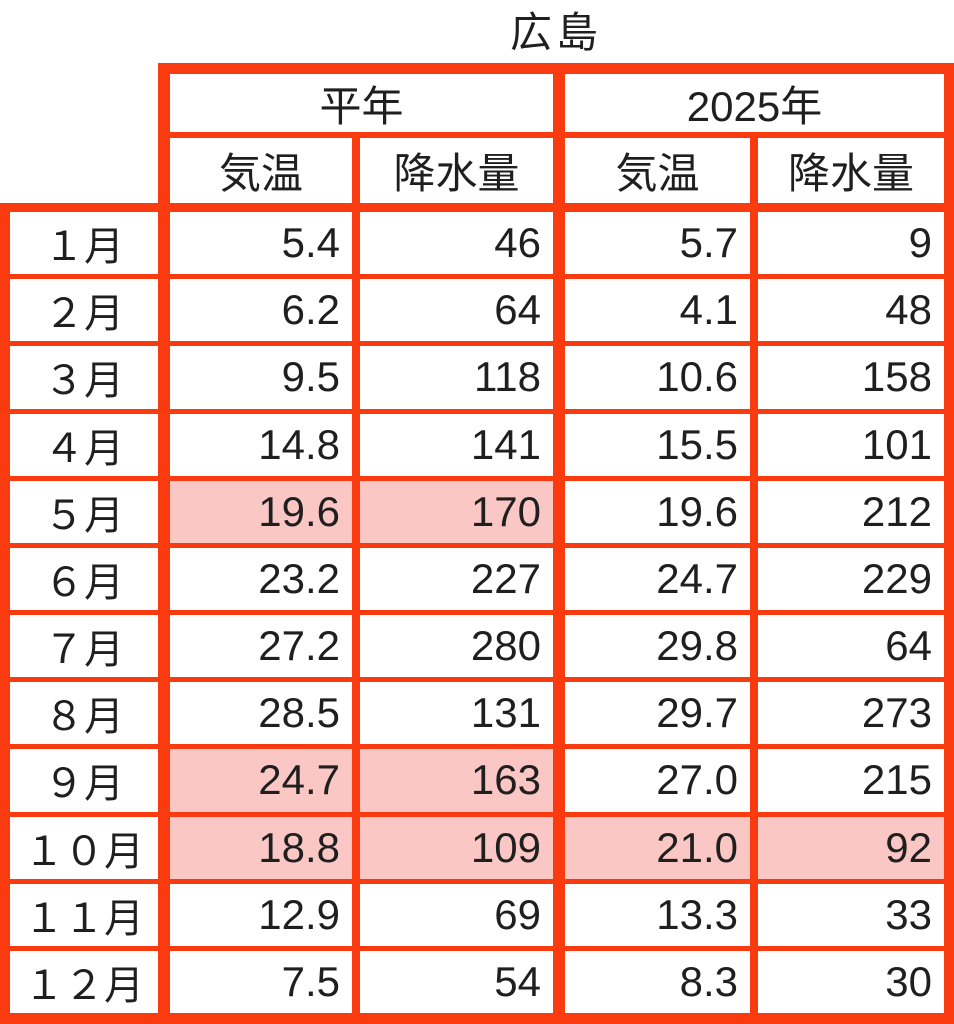 The image size is (954, 1024). What do you see at coordinates (851, 847) in the screenshot?
I see `value-cell: 92` at bounding box center [851, 847].